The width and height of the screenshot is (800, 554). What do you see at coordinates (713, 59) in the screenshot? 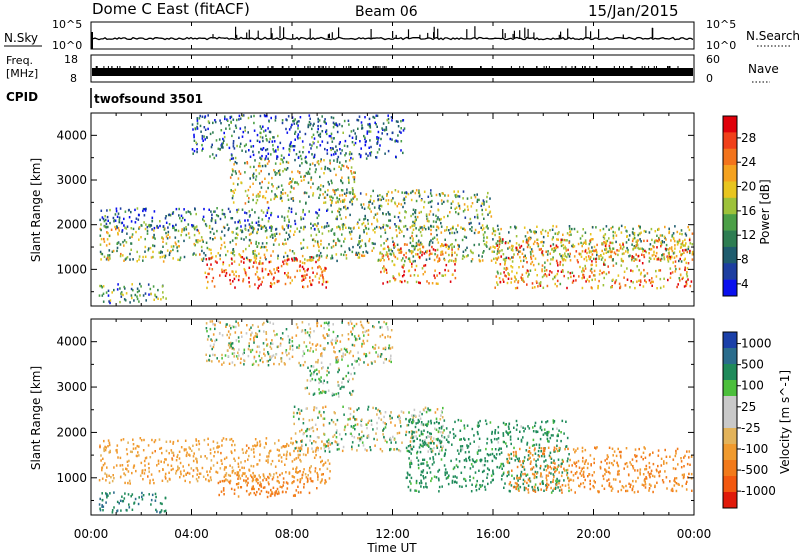
I see `nave-tick-top: 60` at bounding box center [713, 59].